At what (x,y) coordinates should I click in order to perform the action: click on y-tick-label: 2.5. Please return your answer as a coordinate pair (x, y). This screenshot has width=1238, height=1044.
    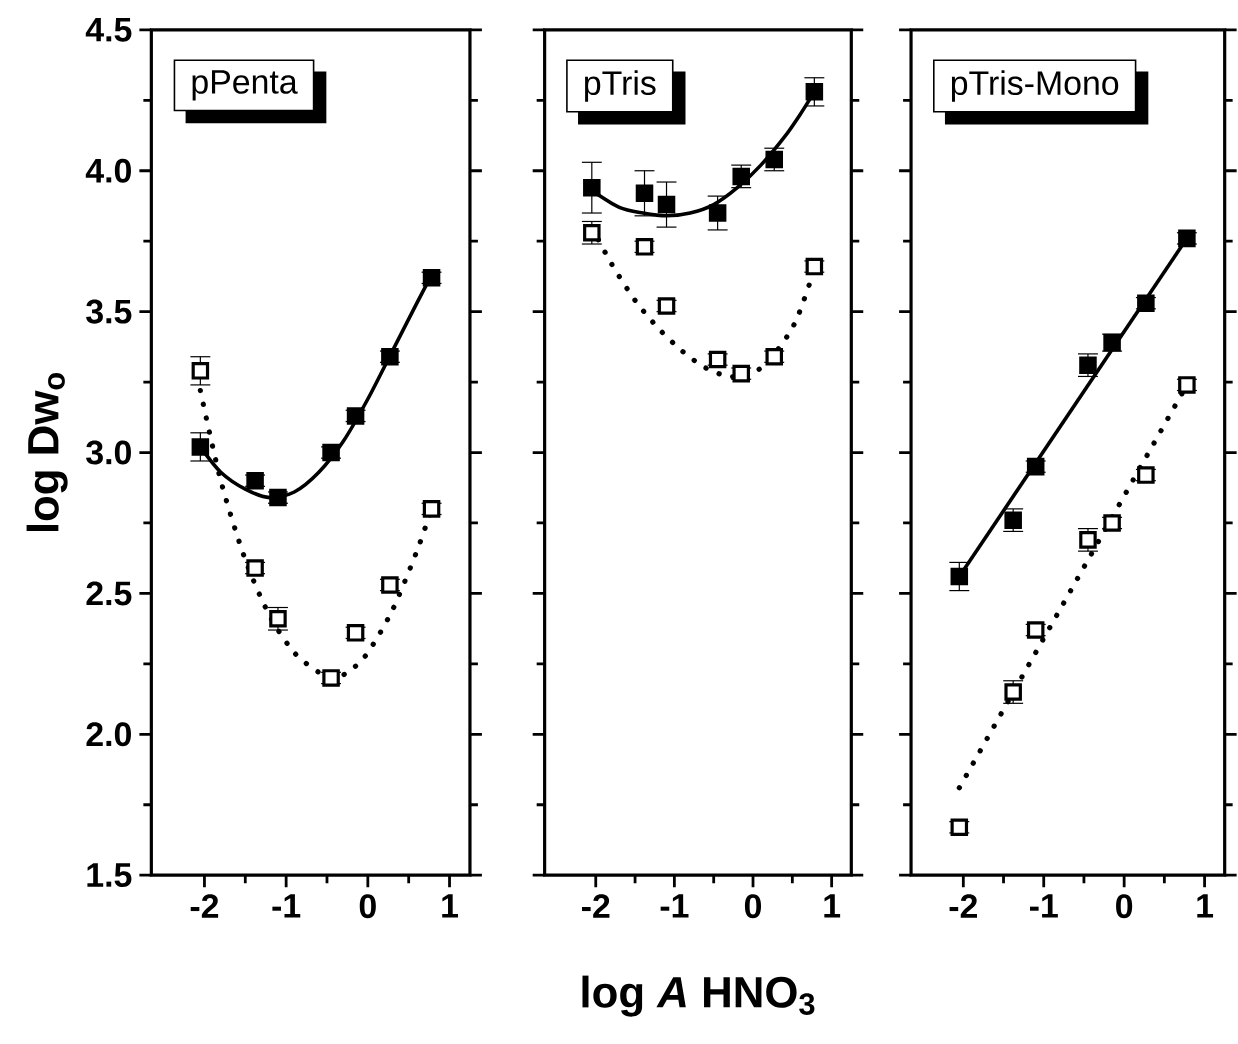
    Looking at the image, I should click on (109, 593).